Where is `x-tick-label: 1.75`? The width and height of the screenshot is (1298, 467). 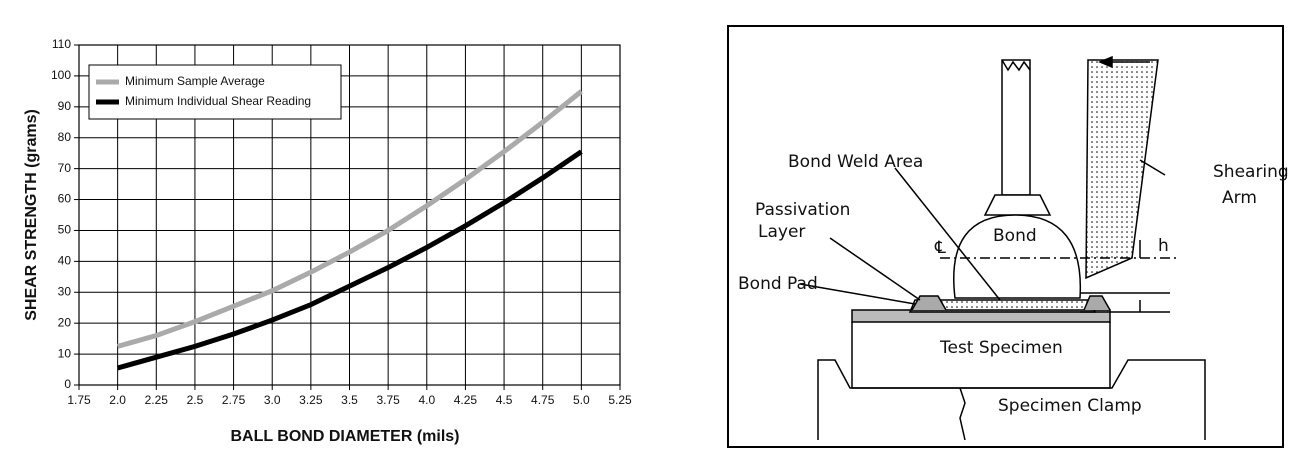
x-tick-label: 1.75 is located at coordinates (79, 400).